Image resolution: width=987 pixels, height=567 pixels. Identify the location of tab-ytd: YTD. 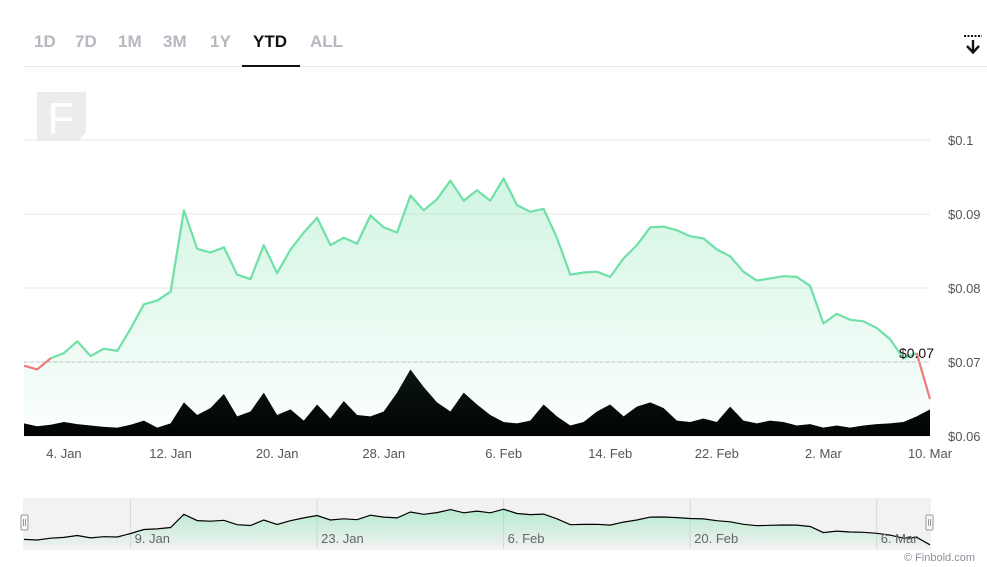
(270, 41).